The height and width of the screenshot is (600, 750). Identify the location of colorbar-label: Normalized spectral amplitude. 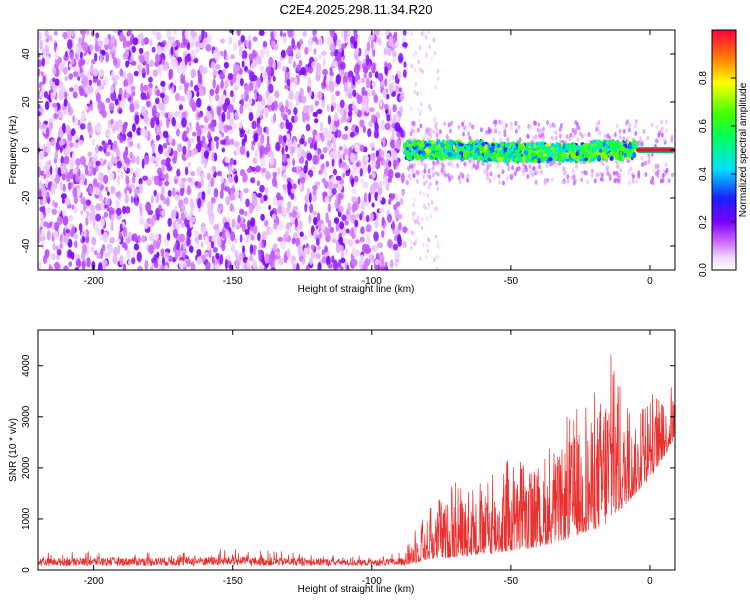
(743, 149).